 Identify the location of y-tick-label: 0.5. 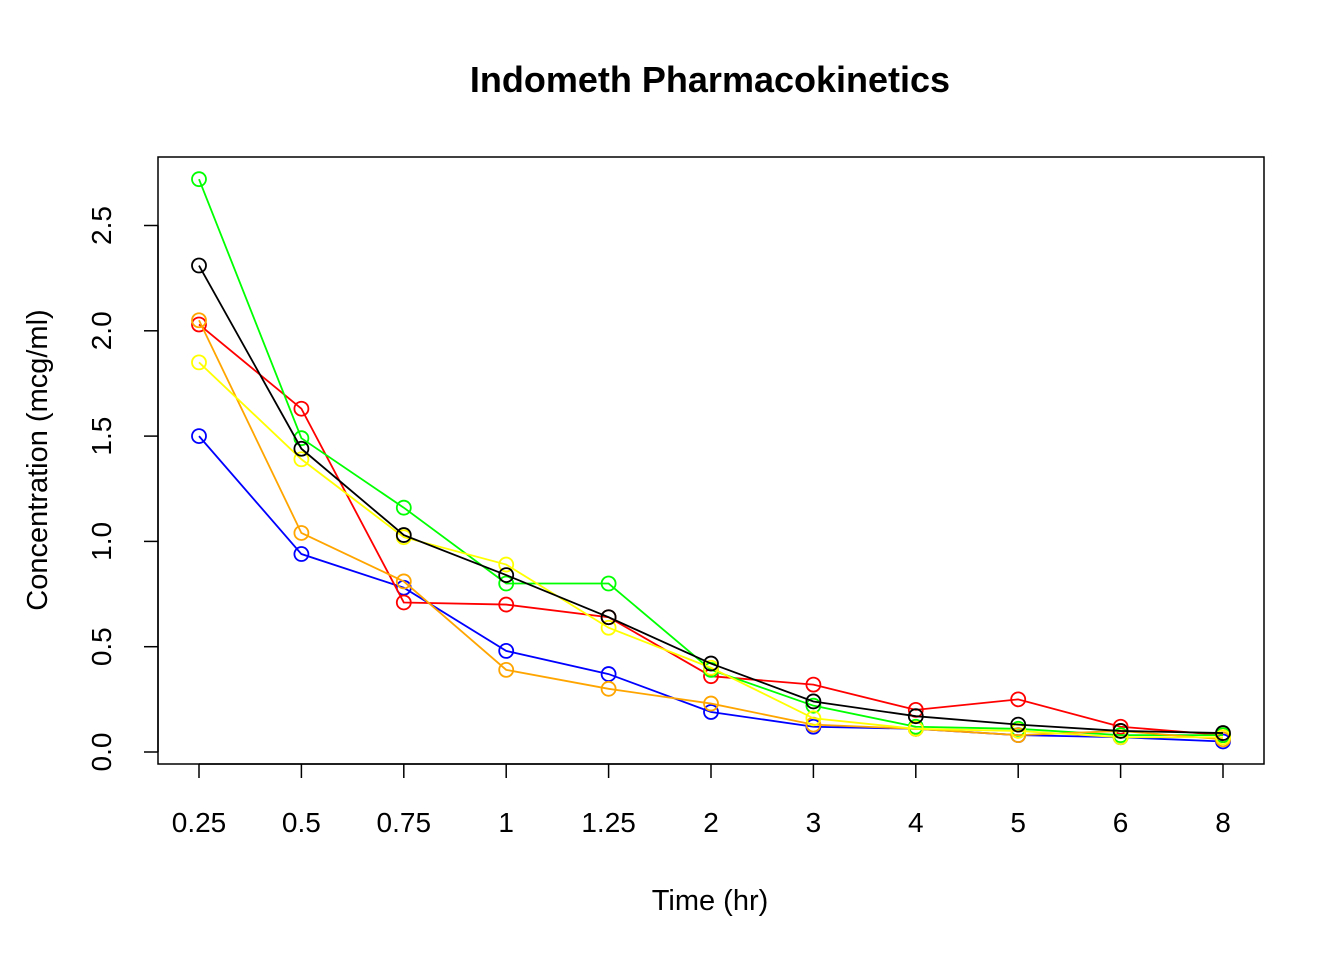
(101, 646).